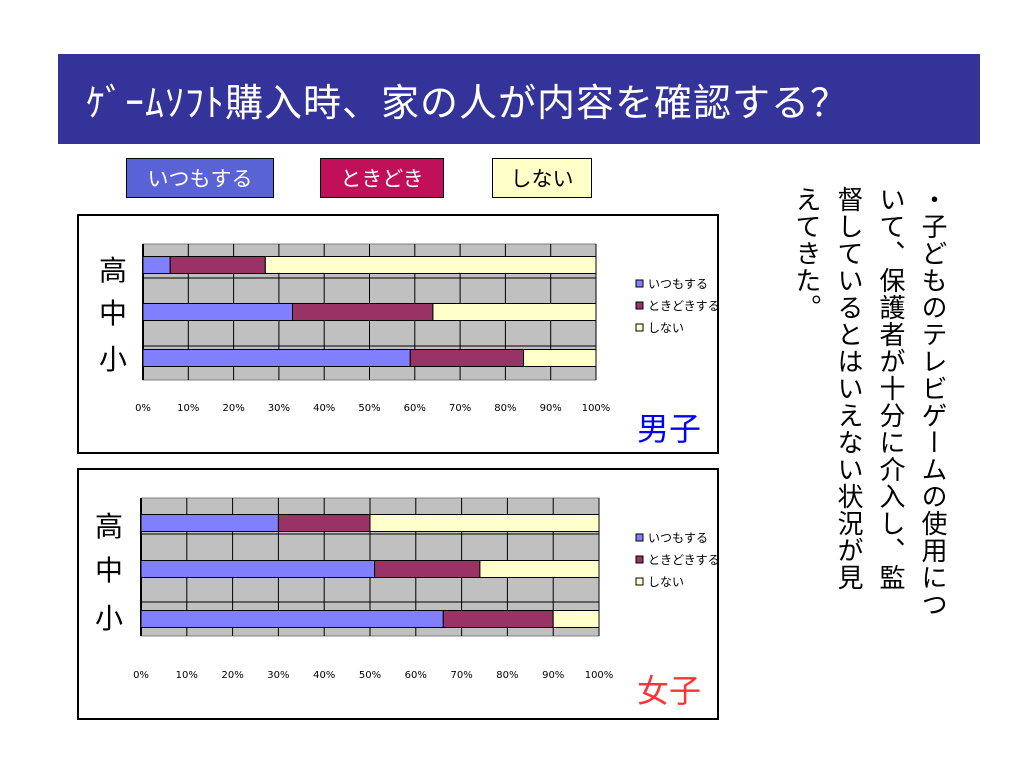 The height and width of the screenshot is (768, 1024). I want to click on note-line-2: いて、保護者が十分に介入し、監, so click(890, 388).